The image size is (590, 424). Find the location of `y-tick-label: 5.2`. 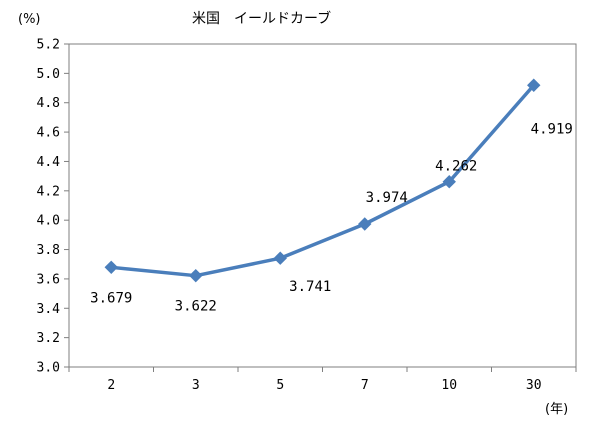

y-tick-label: 5.2 is located at coordinates (48, 45).